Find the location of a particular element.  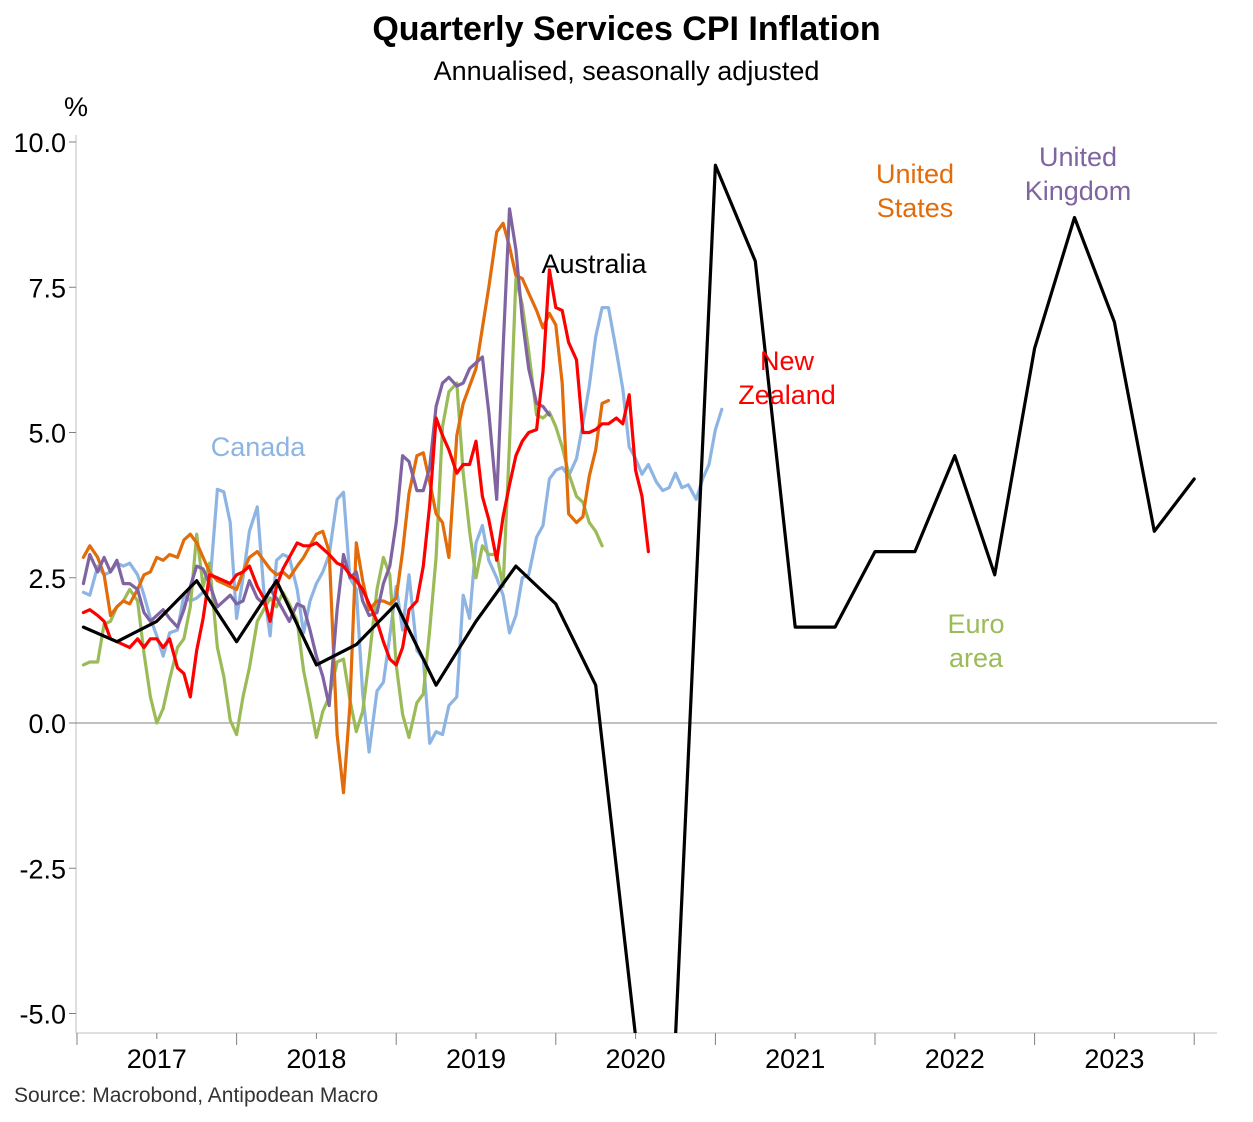

y-axis-unit-label: % is located at coordinates (76, 107).